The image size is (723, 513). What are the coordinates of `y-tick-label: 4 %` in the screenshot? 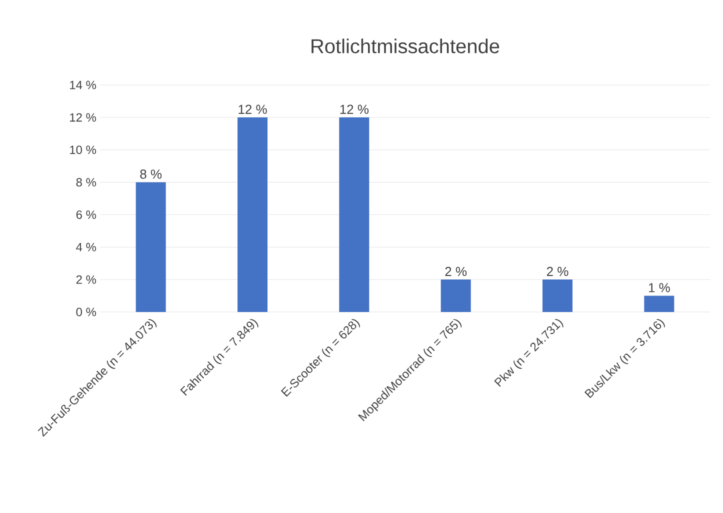 It's located at (86, 247).